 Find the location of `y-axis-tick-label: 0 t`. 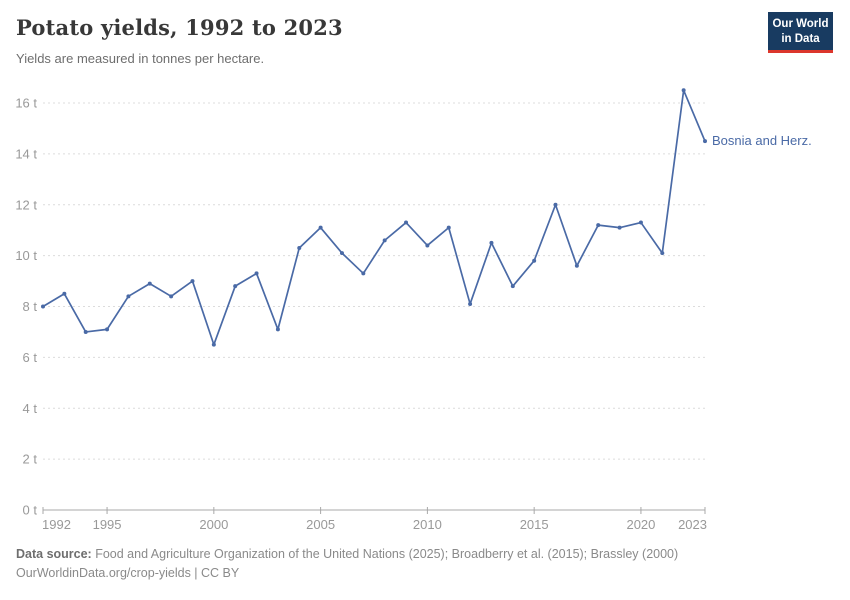

y-axis-tick-label: 0 t is located at coordinates (30, 510).